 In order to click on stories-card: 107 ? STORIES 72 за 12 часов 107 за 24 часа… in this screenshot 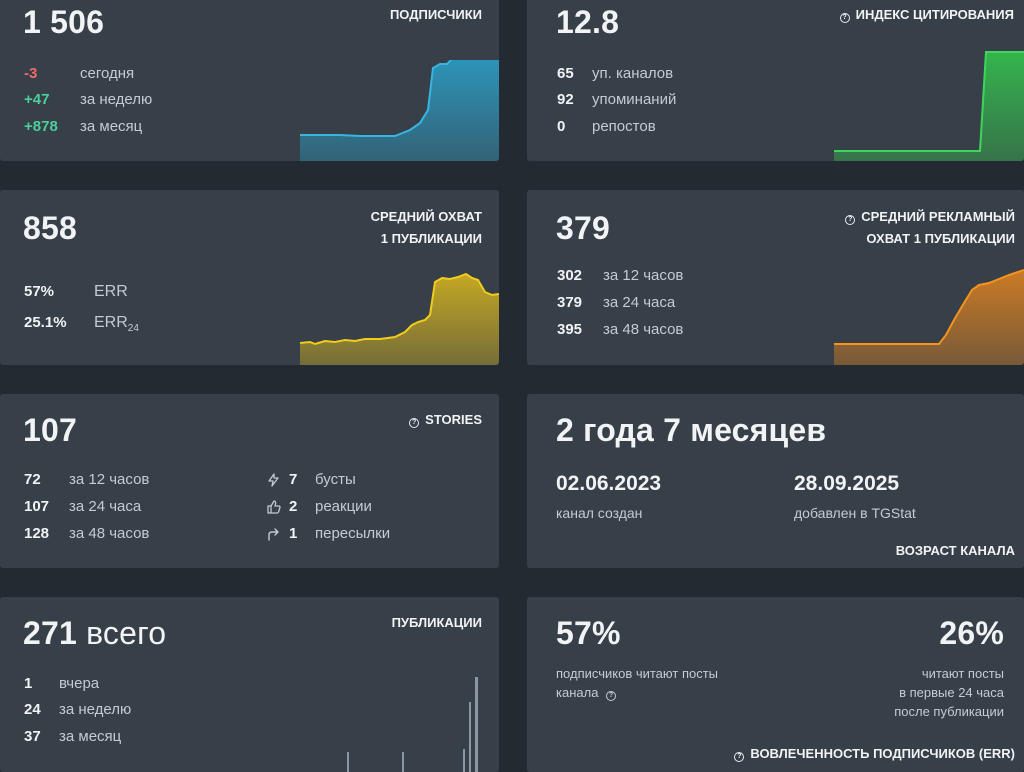, I will do `click(249, 481)`.